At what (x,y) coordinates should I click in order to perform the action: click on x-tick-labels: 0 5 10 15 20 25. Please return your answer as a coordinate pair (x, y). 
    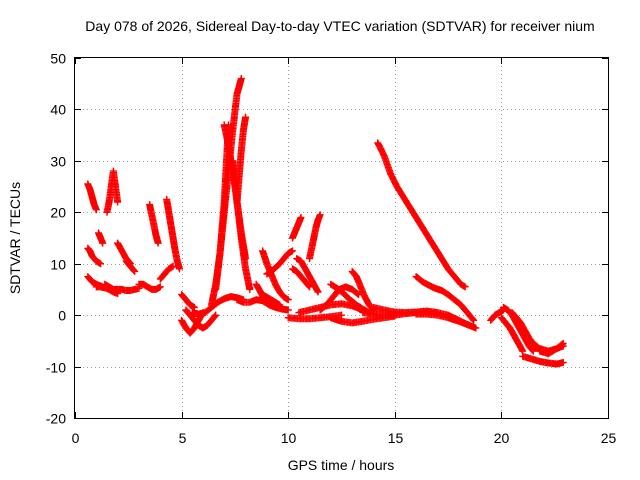
    Looking at the image, I should click on (344, 438).